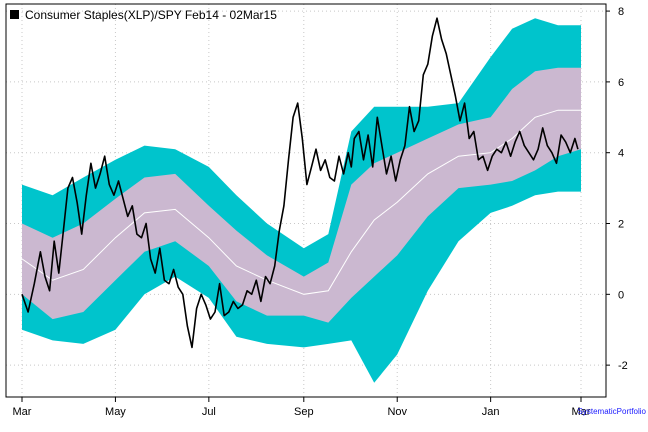  I want to click on x-tick-label: Jul, so click(209, 412).